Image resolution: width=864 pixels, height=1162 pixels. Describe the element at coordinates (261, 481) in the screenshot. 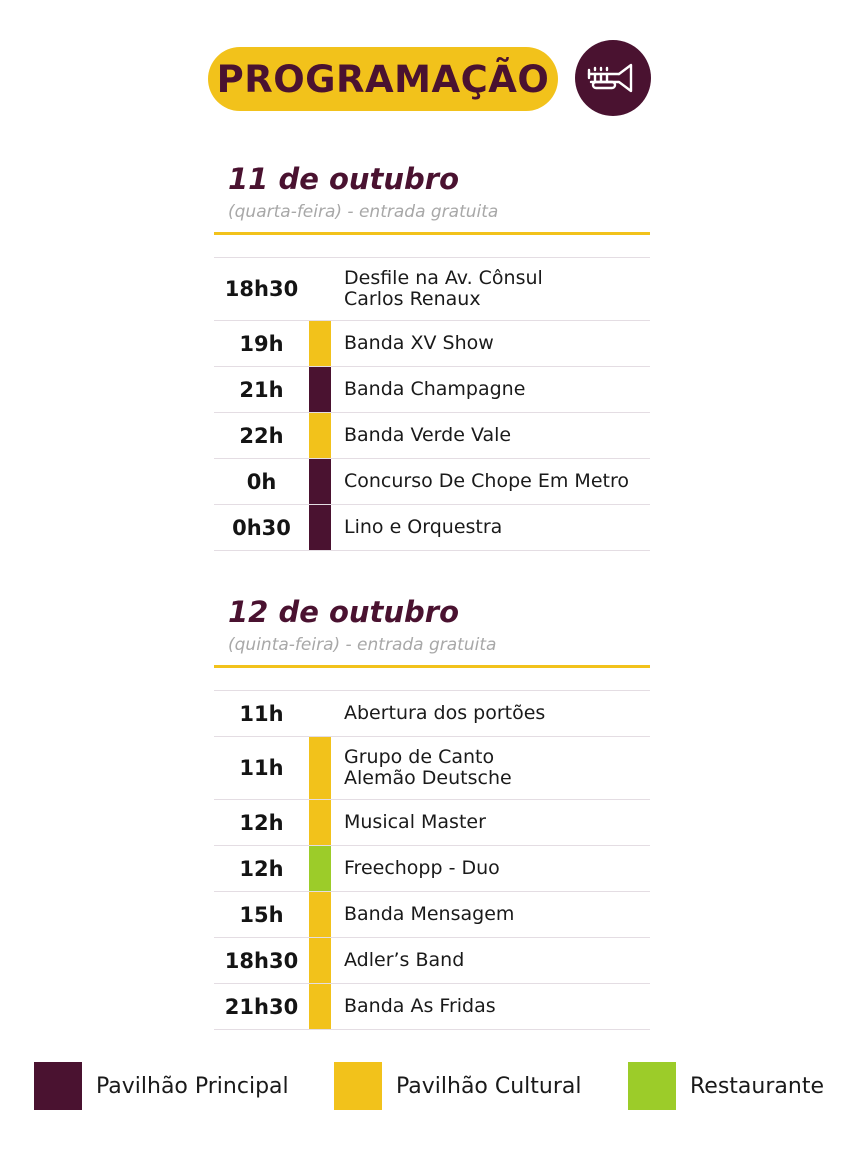

I see `event-time: 0h` at that location.